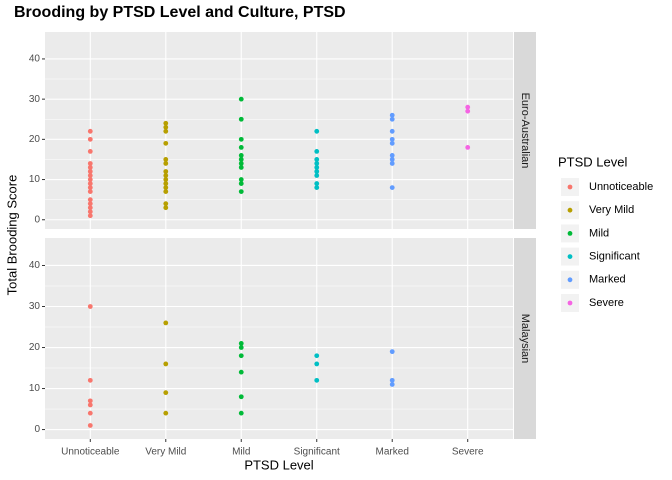 This screenshot has width=672, height=480. What do you see at coordinates (606, 303) in the screenshot?
I see `legend-label: Severe` at bounding box center [606, 303].